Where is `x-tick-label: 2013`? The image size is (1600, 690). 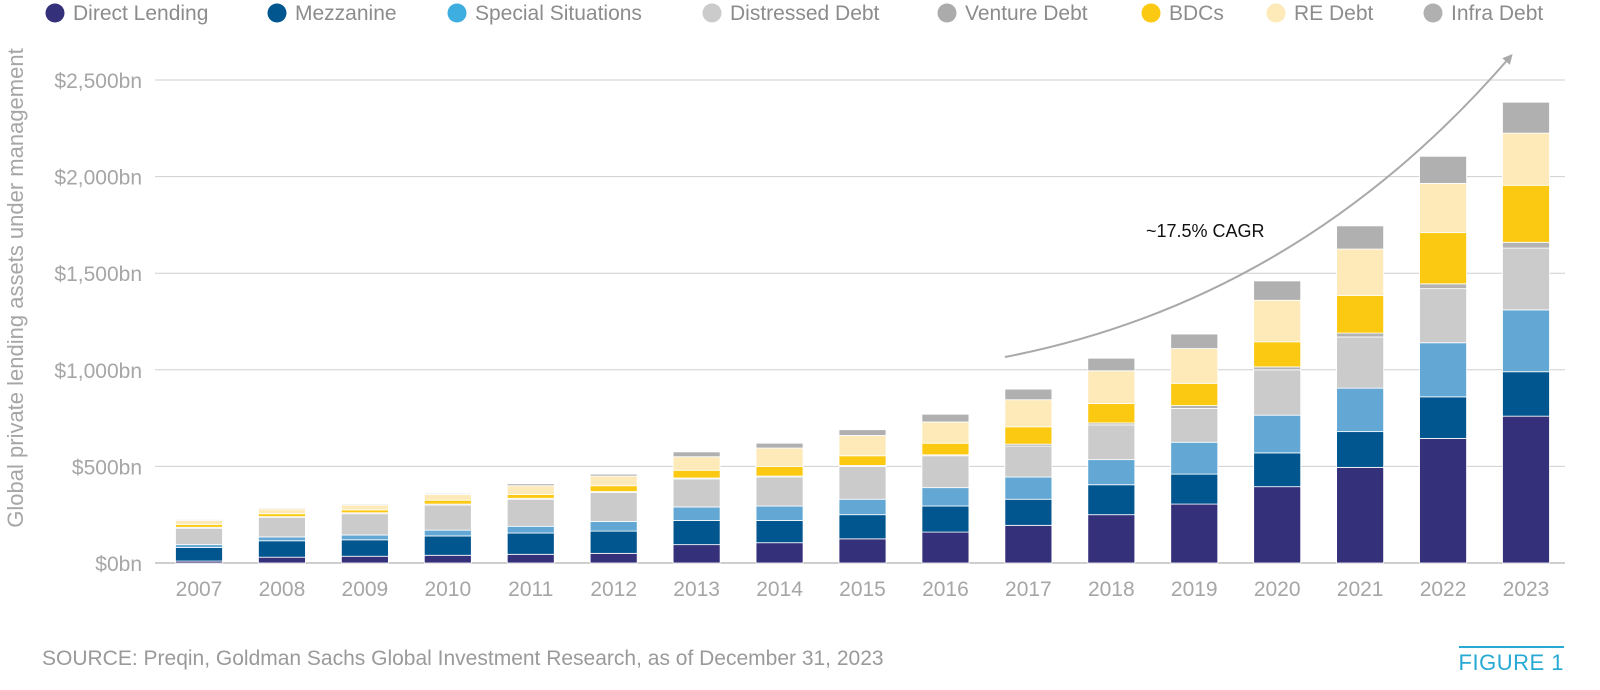
x-tick-label: 2013 is located at coordinates (696, 589).